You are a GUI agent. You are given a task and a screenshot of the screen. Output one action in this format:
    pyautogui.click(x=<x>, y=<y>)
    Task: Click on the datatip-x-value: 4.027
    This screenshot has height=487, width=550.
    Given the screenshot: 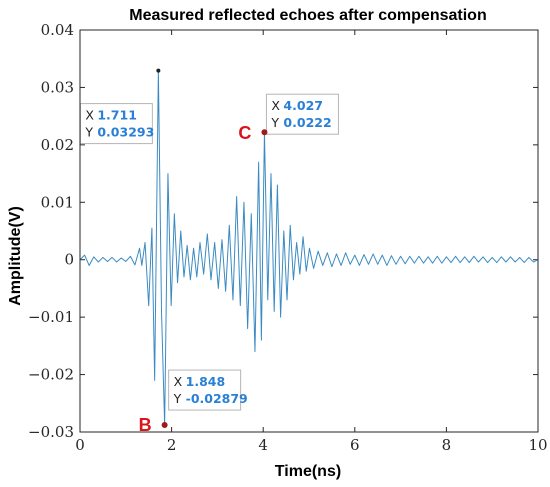 What is the action you would take?
    pyautogui.click(x=303, y=105)
    